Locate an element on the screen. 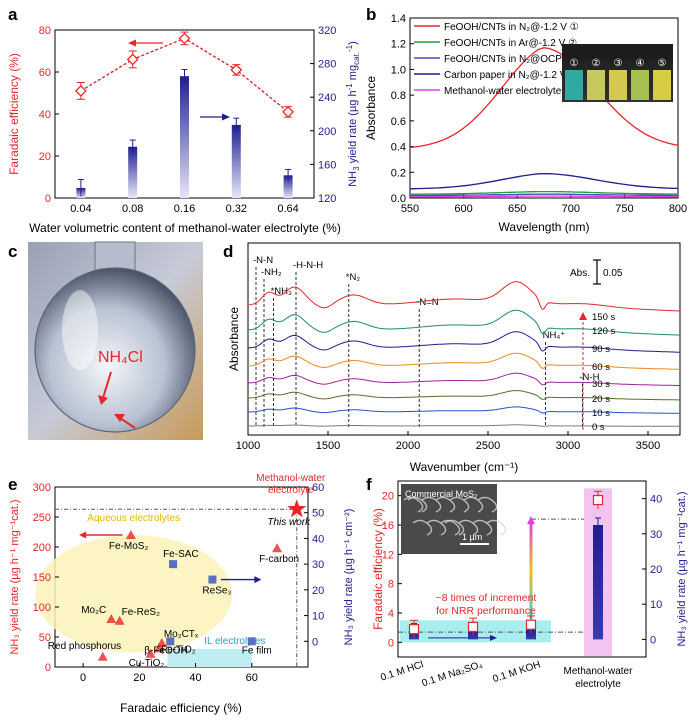 Image resolution: width=690 pixels, height=720 pixels. d-series-label: 30 s is located at coordinates (601, 384).